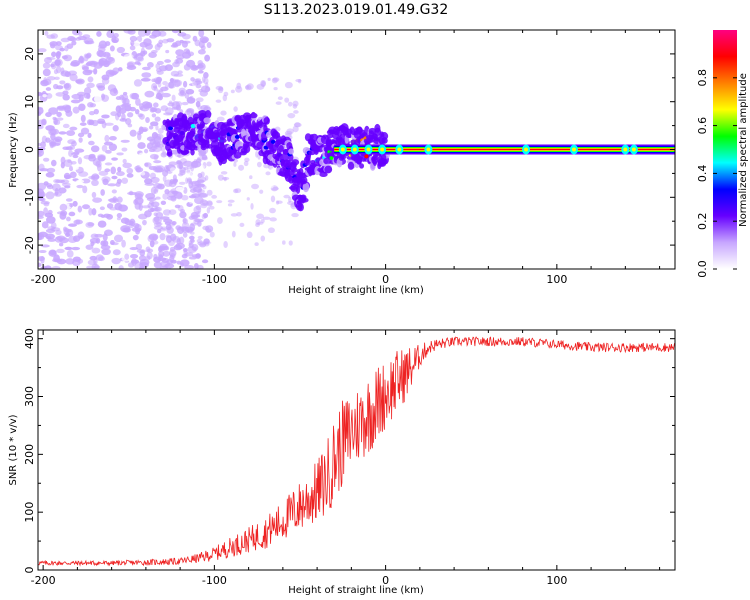 The width and height of the screenshot is (750, 600). I want to click on y-tick-label: 0, so click(29, 149).